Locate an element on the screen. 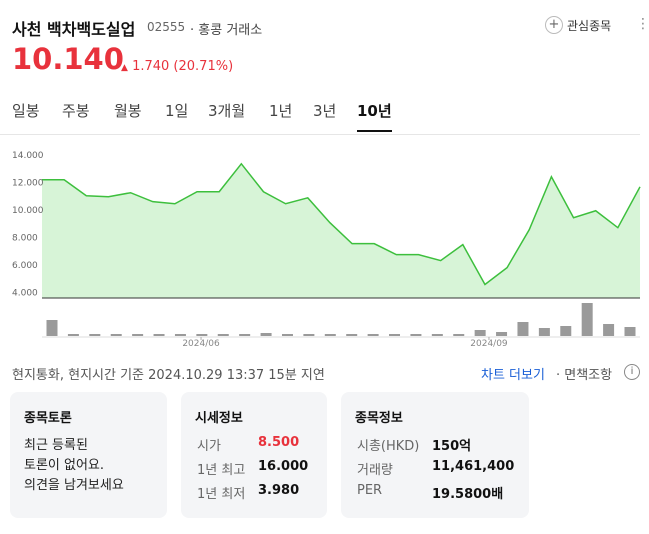 The width and height of the screenshot is (649, 534). discussion-card: 종목토론 최근 등록된 토론이 없어요. 의견을 남겨보세요 is located at coordinates (88, 455).